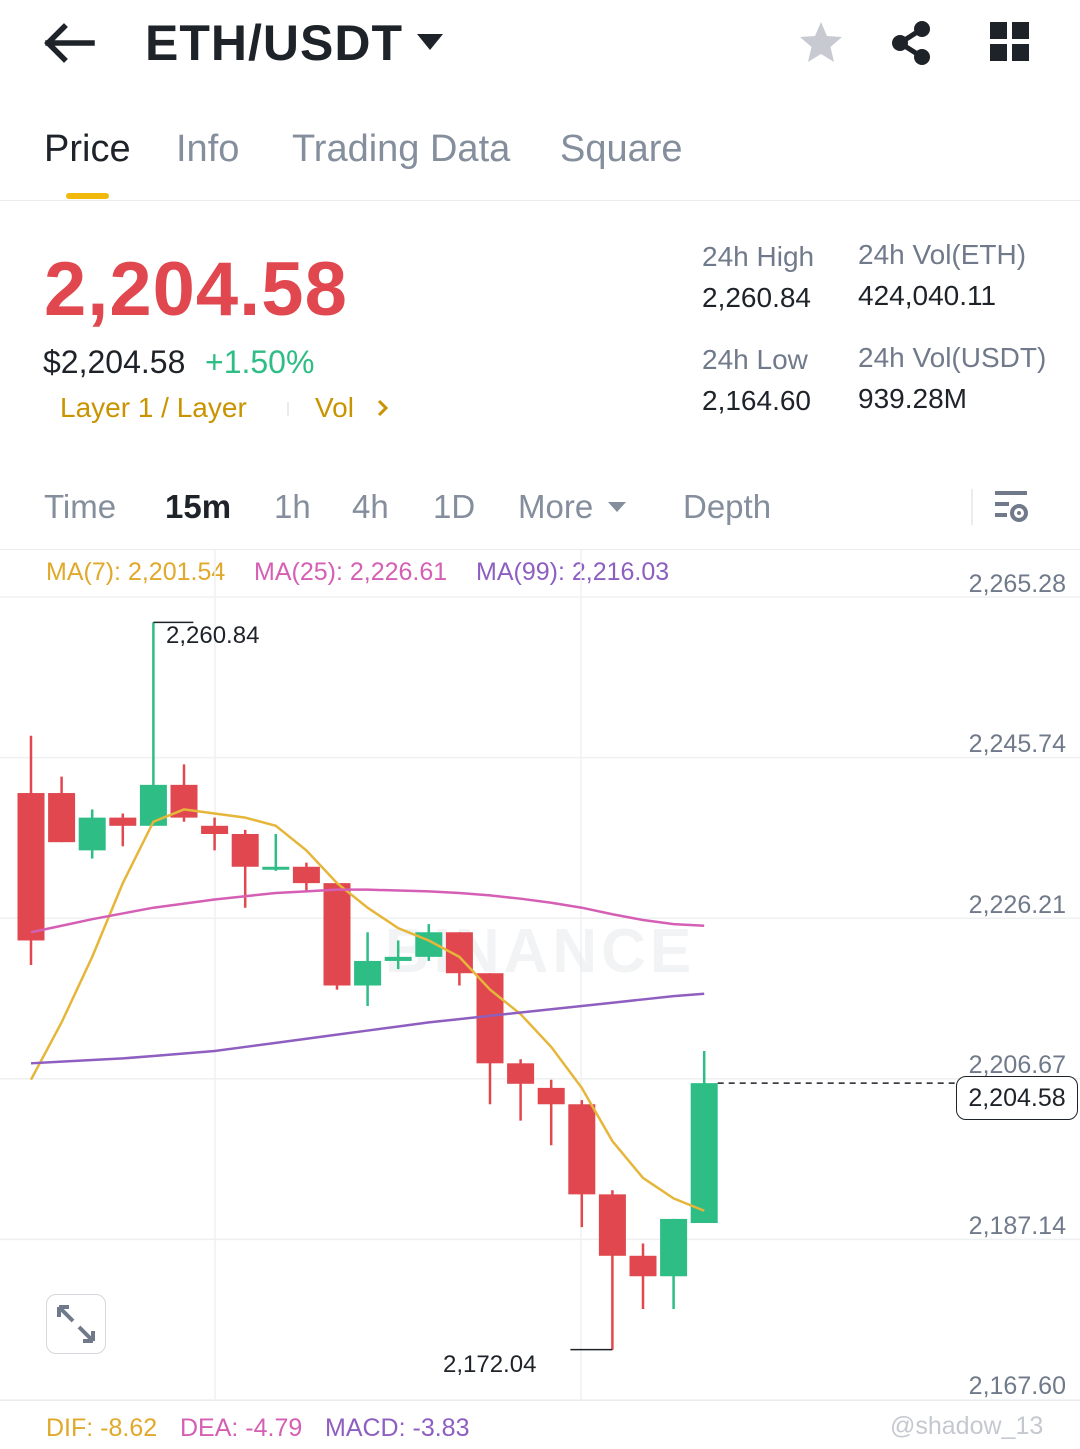 Image resolution: width=1080 pixels, height=1449 pixels. Describe the element at coordinates (927, 295) in the screenshot. I see `stat-vol-eth-value: 424,040.11` at that location.